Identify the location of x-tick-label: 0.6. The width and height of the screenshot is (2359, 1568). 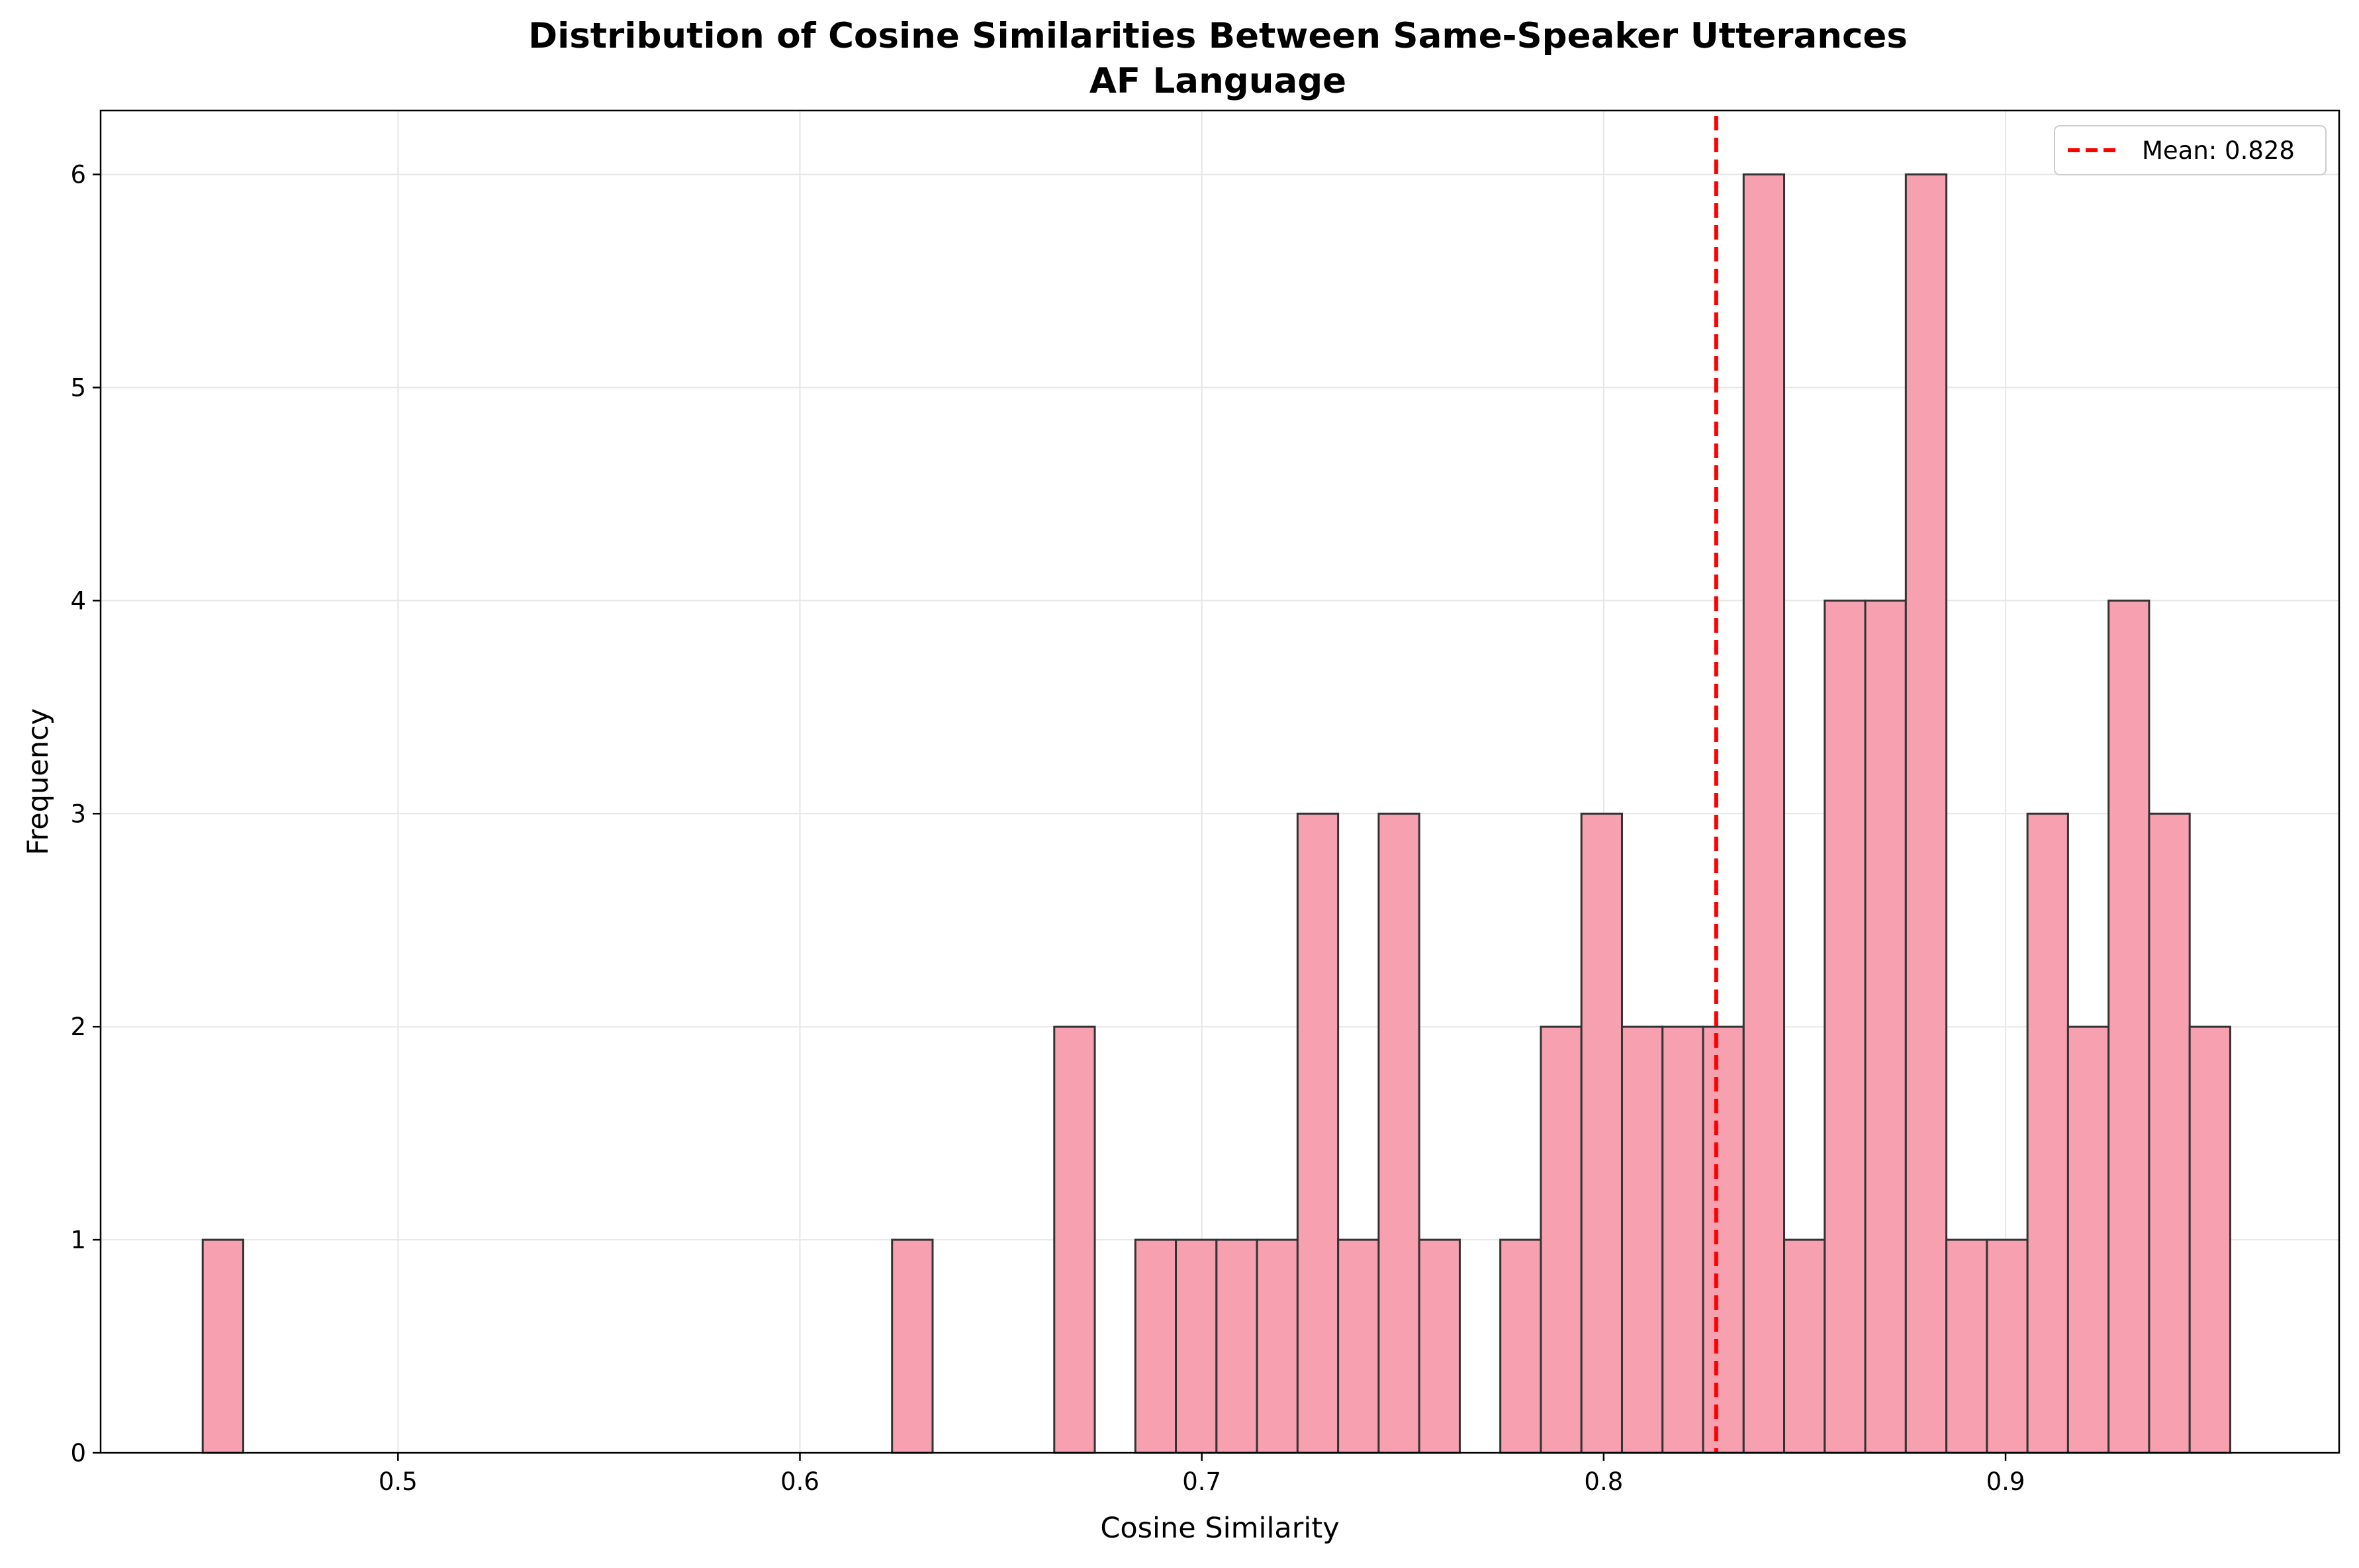
(799, 1482).